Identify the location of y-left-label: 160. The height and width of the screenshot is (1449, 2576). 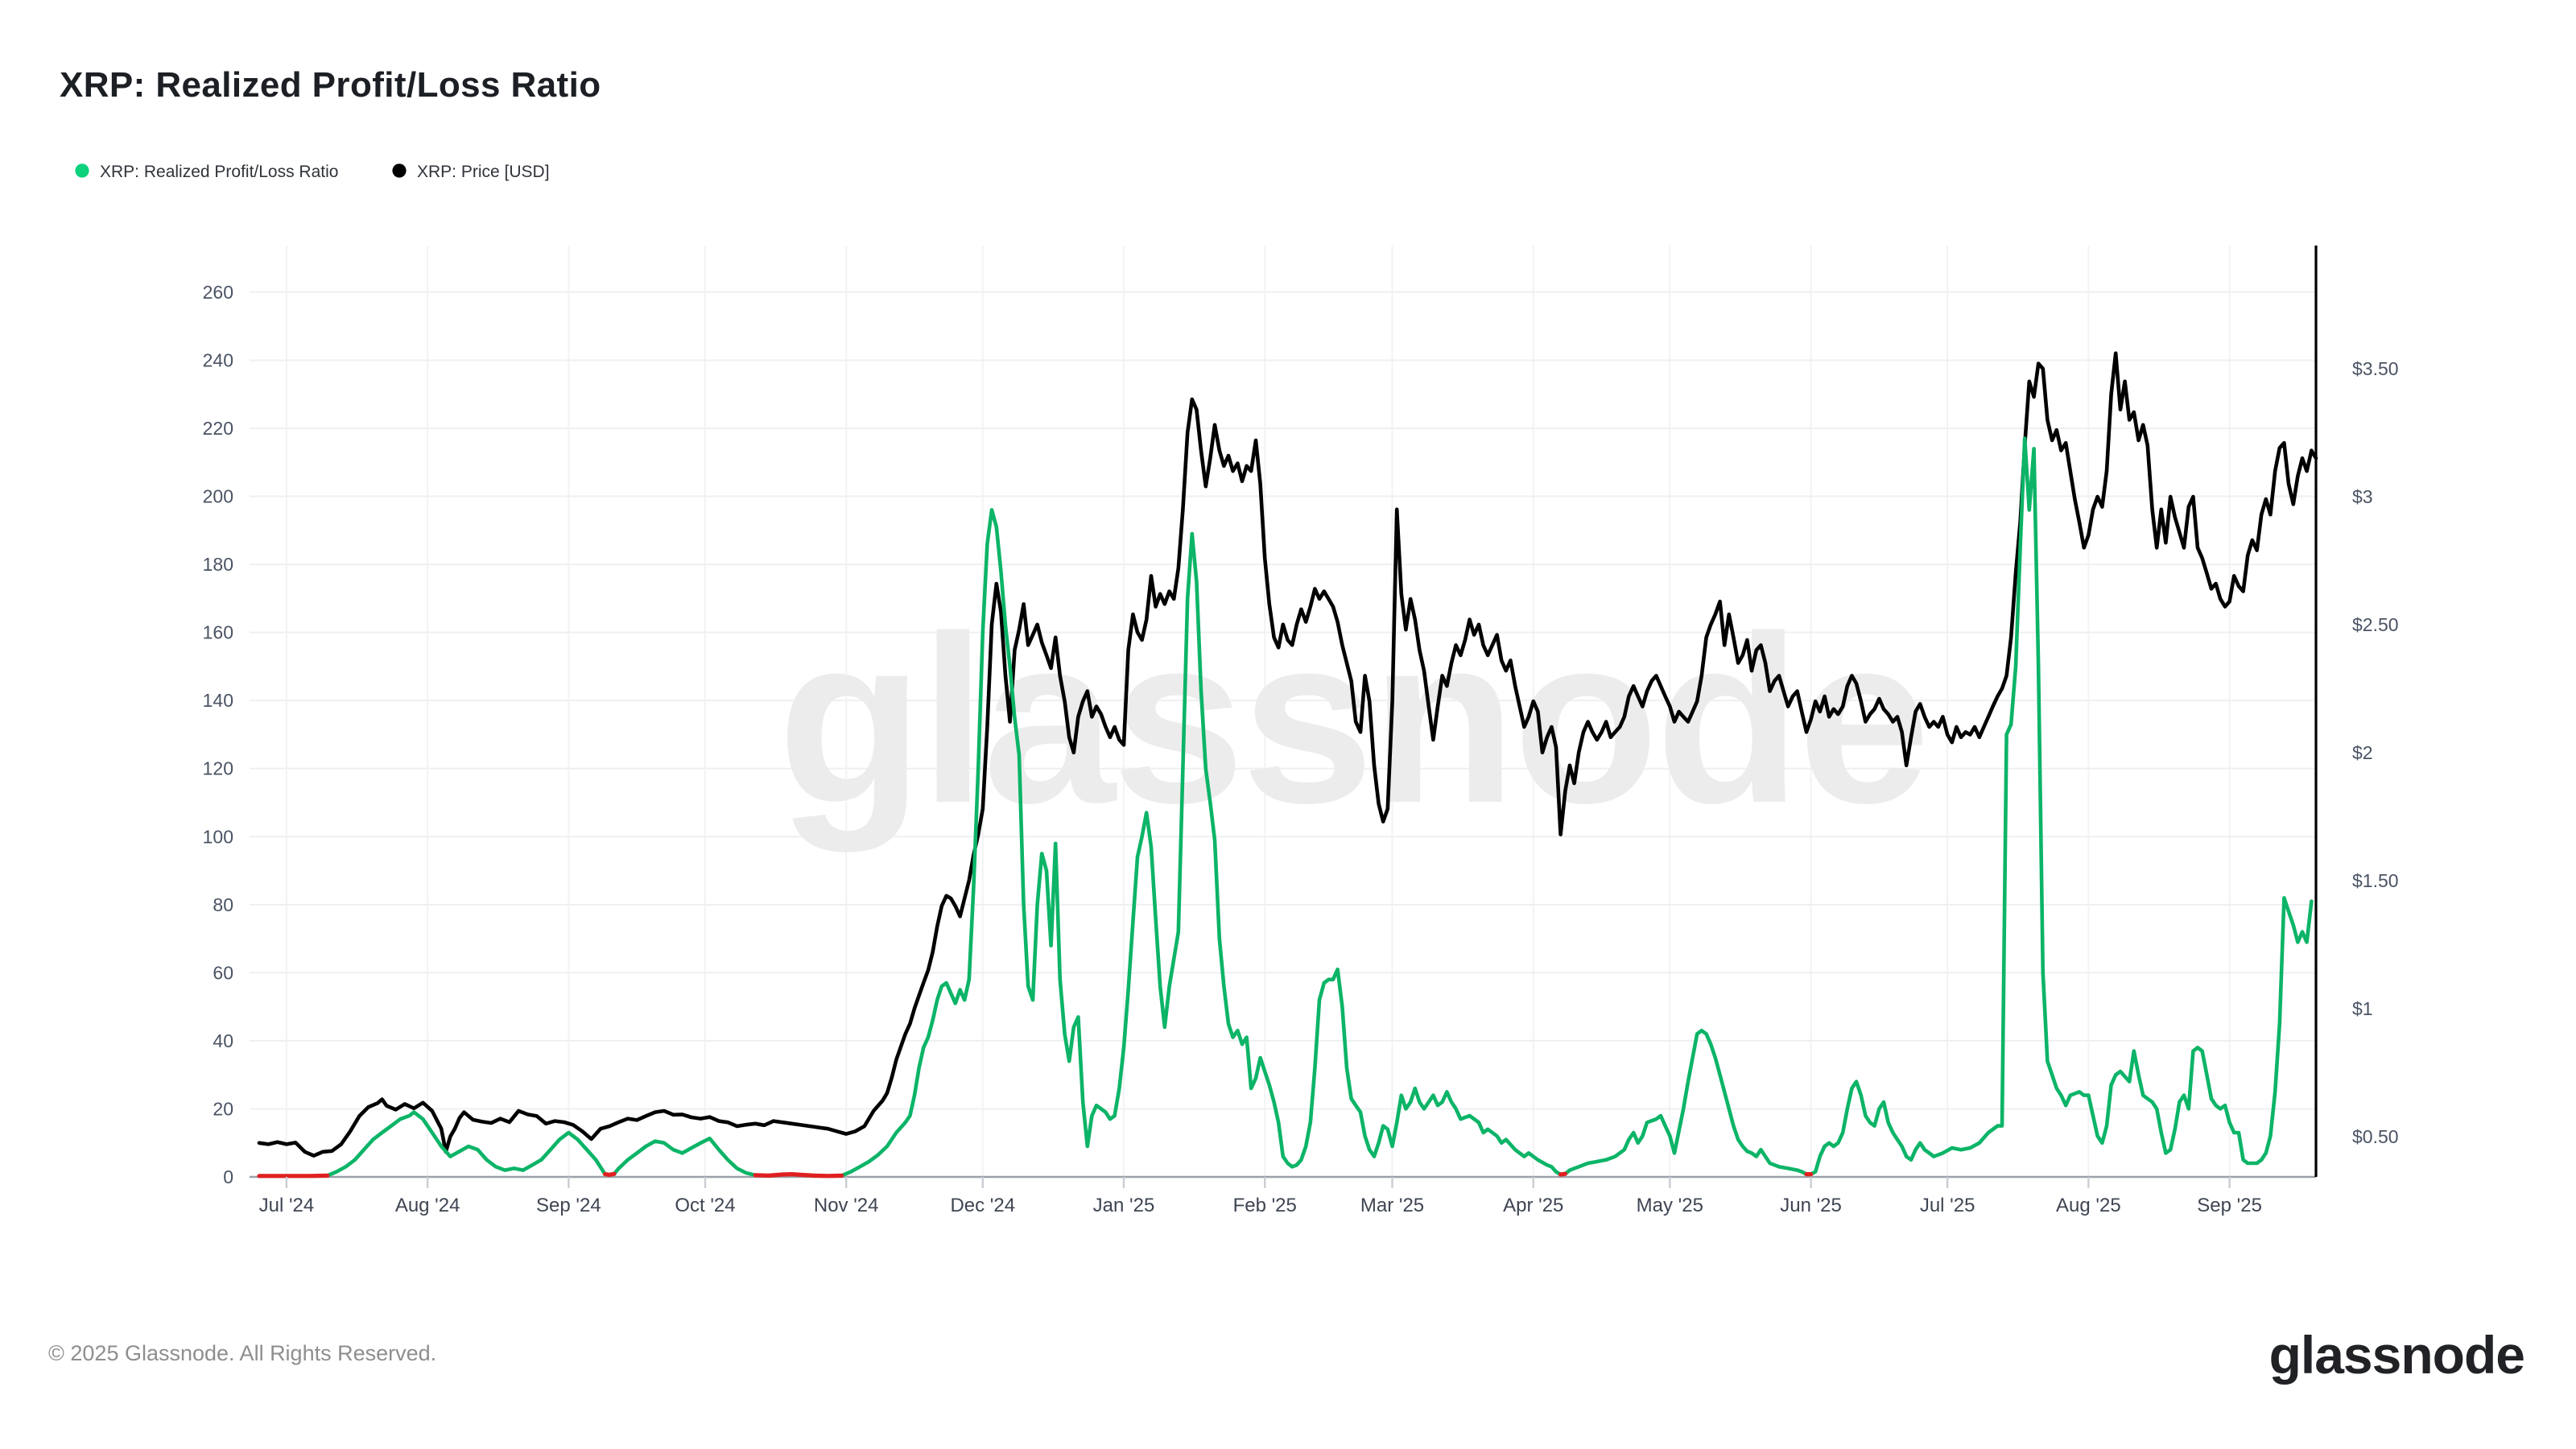
(218, 632).